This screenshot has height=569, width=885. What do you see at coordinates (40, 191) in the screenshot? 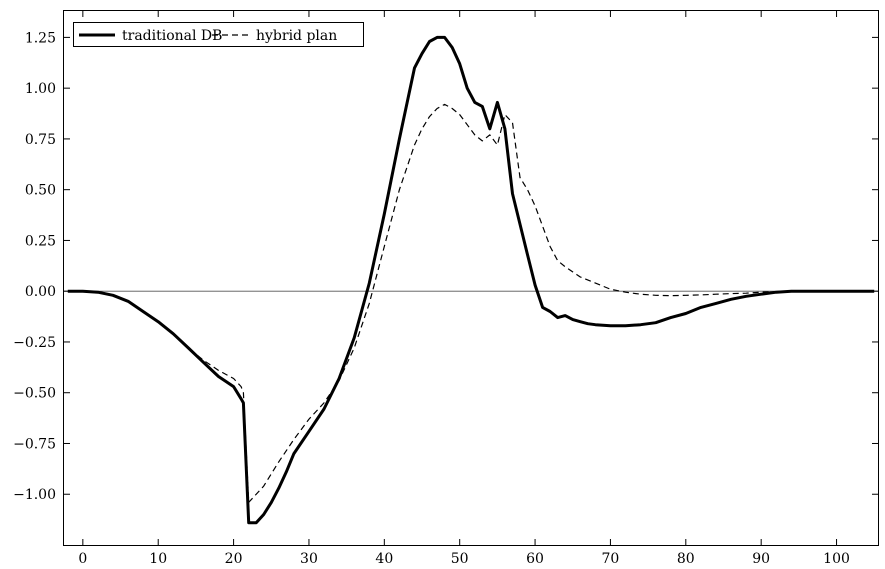
I see `y-tick-label: 0.50` at bounding box center [40, 191].